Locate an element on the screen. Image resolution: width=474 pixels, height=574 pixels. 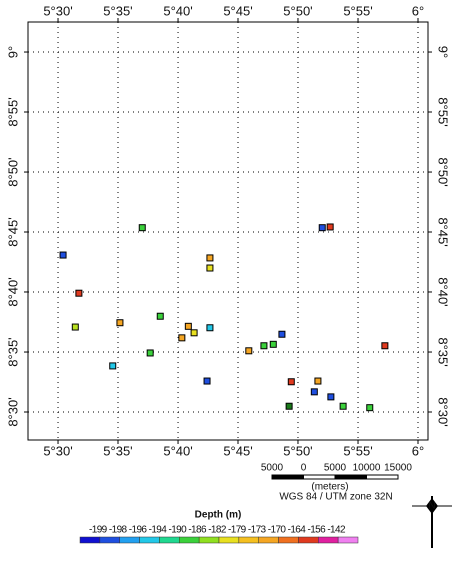
colorbar-label: -170 is located at coordinates (277, 530).